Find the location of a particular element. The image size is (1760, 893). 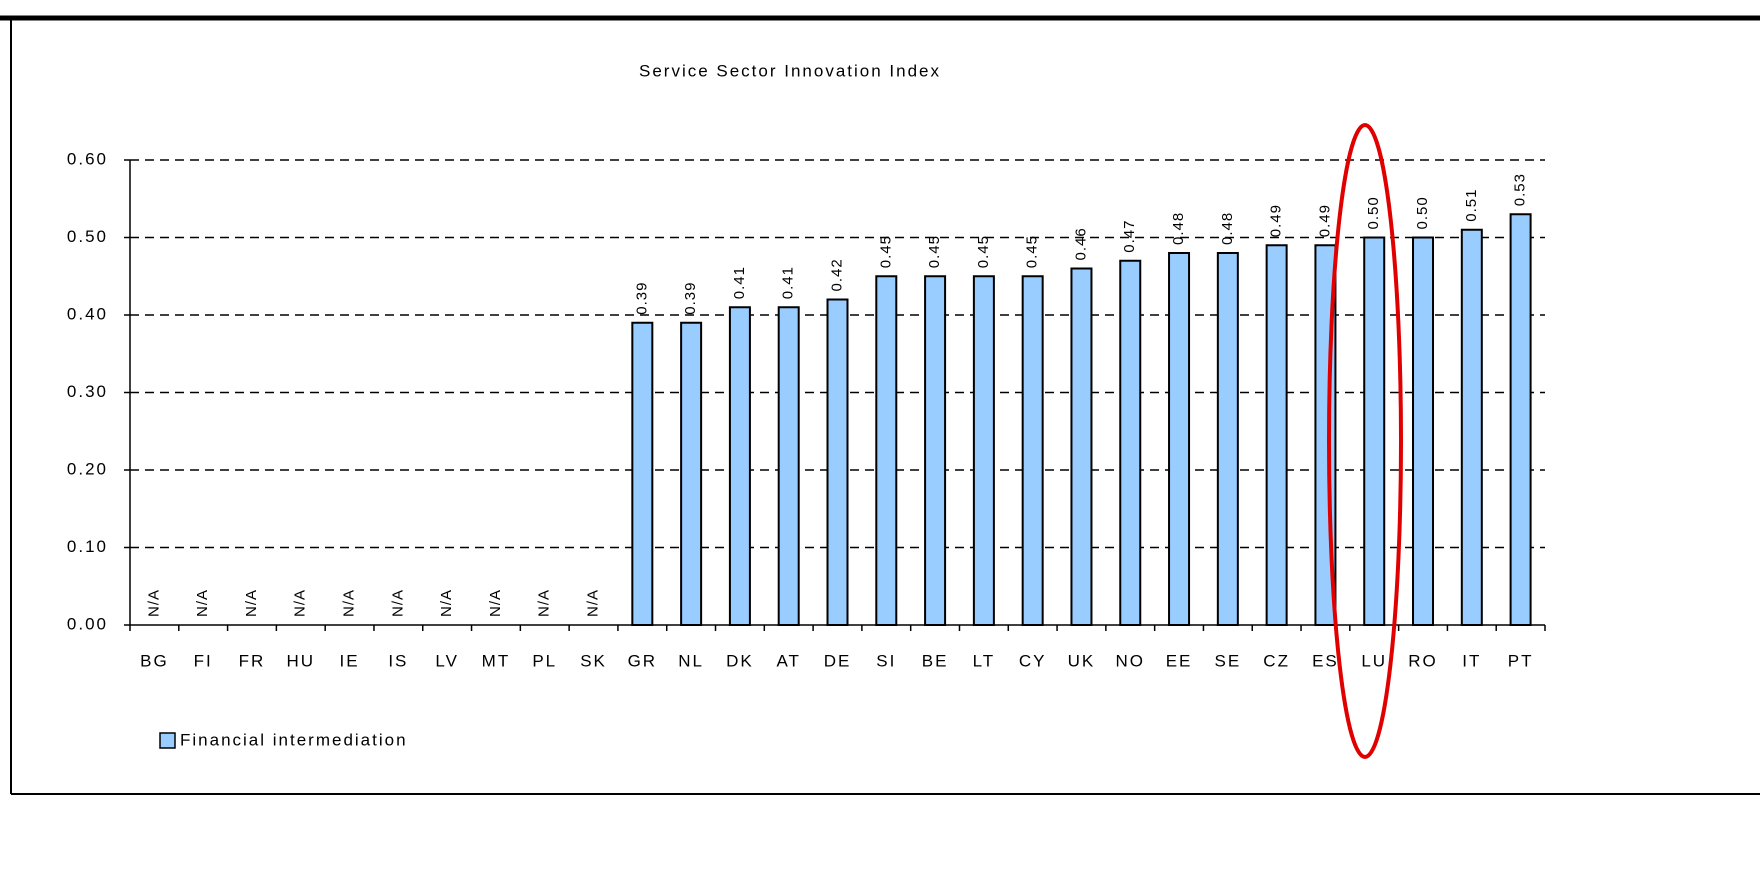

x-tick-label: LT is located at coordinates (984, 660).